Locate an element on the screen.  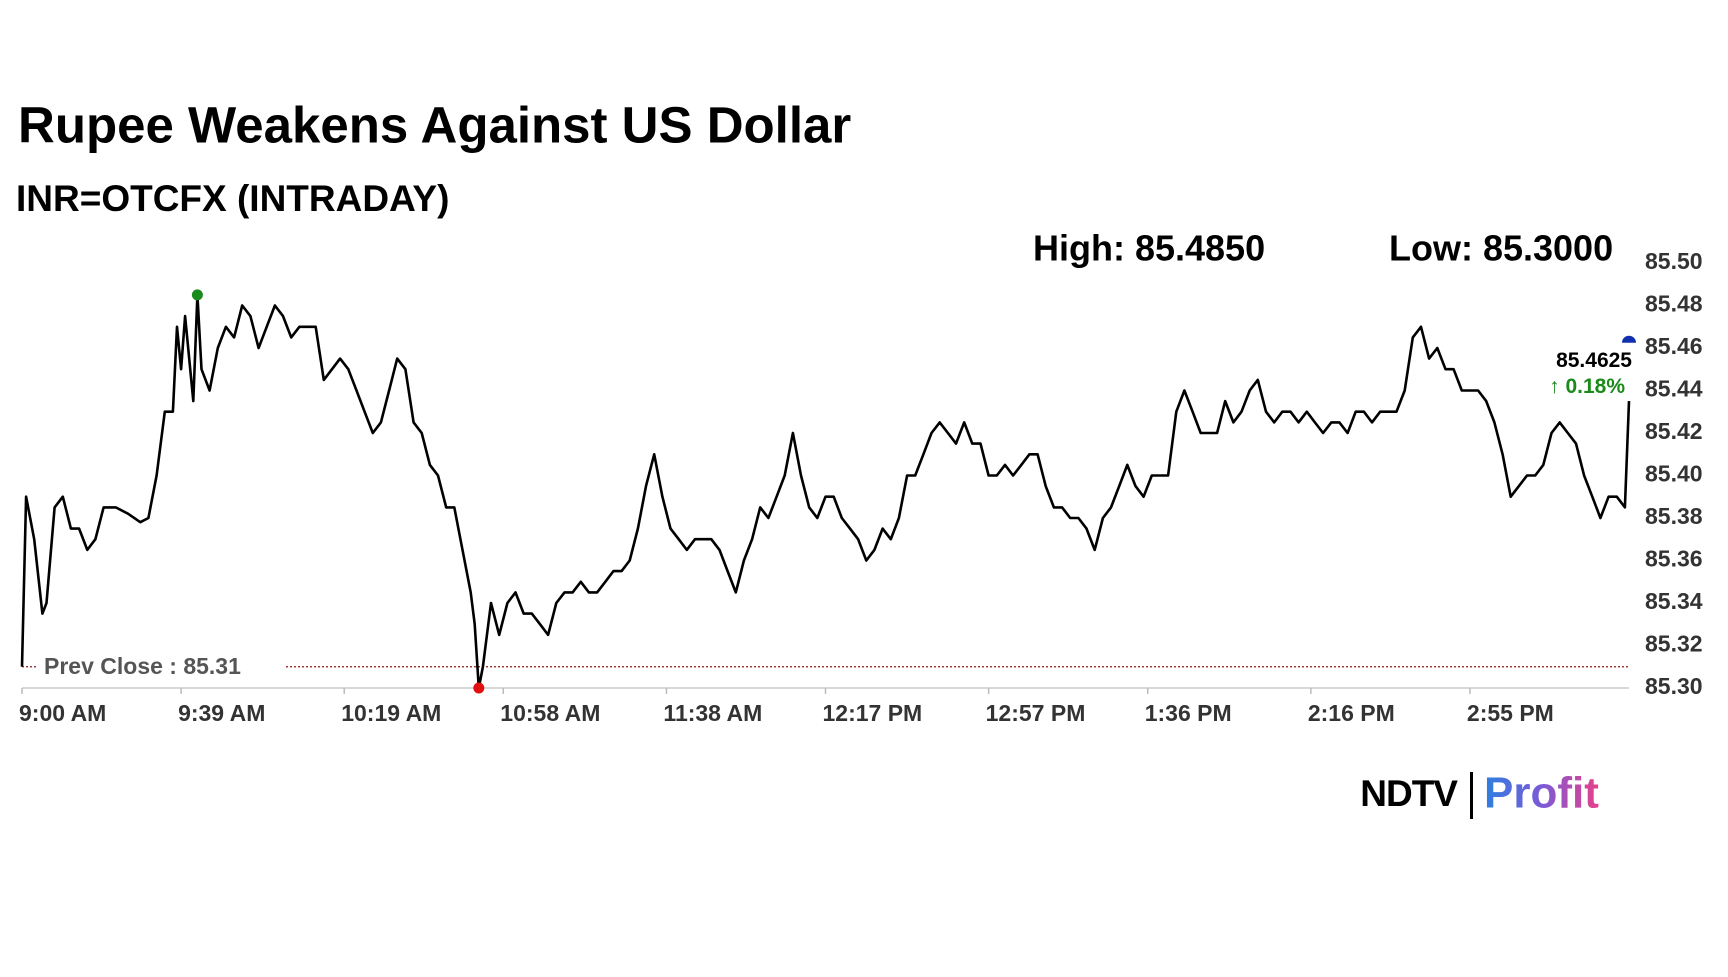
y-tick-label: 85.38 is located at coordinates (1674, 516).